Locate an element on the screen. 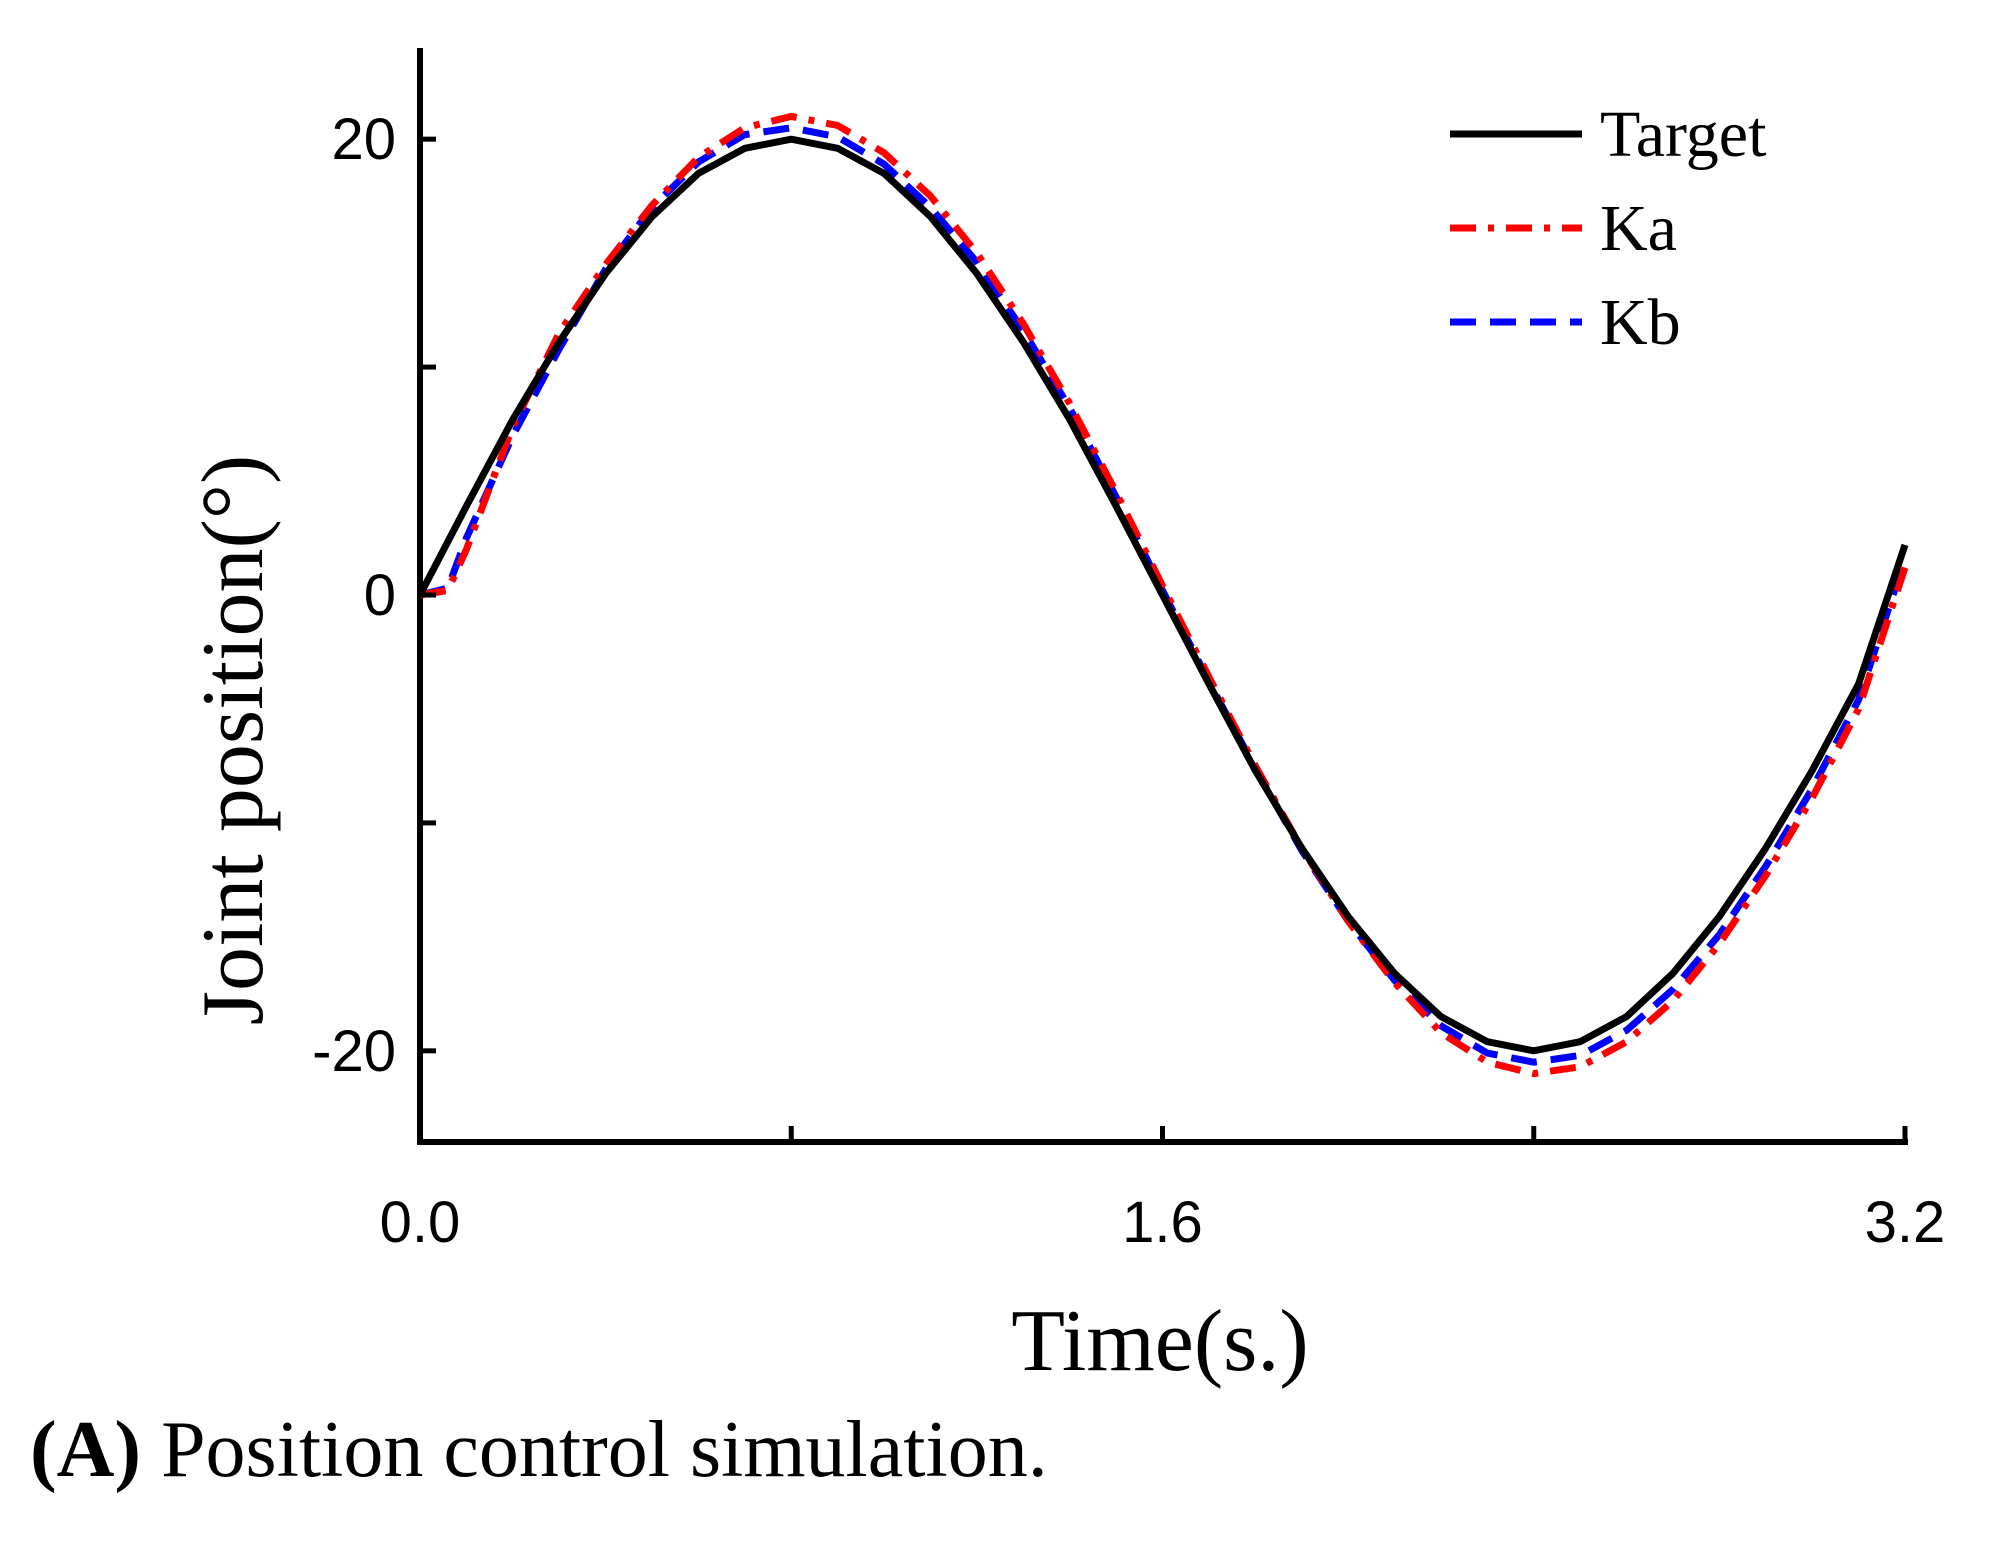 The image size is (2003, 1548). caption-text: Position control simulation. is located at coordinates (594, 1450).